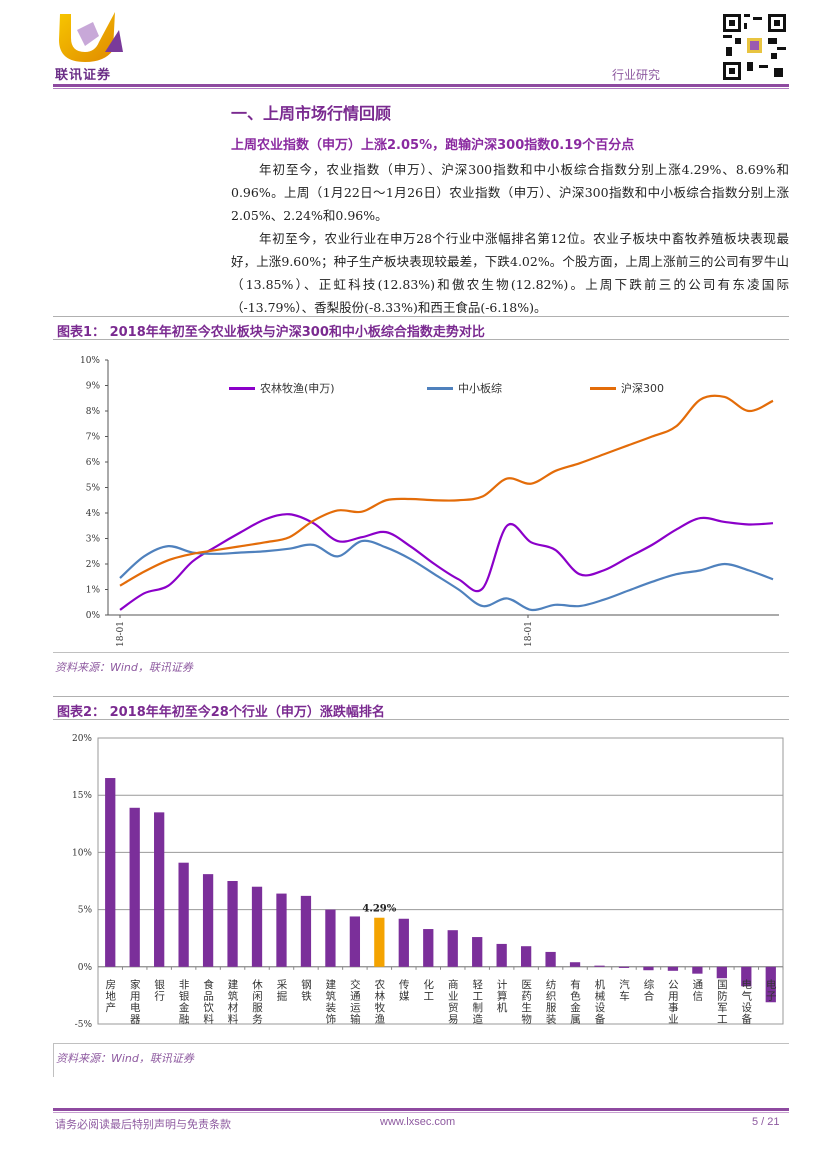 This screenshot has height=1170, width=827. What do you see at coordinates (93, 438) in the screenshot?
I see `y-tick-label: 7%` at bounding box center [93, 438].